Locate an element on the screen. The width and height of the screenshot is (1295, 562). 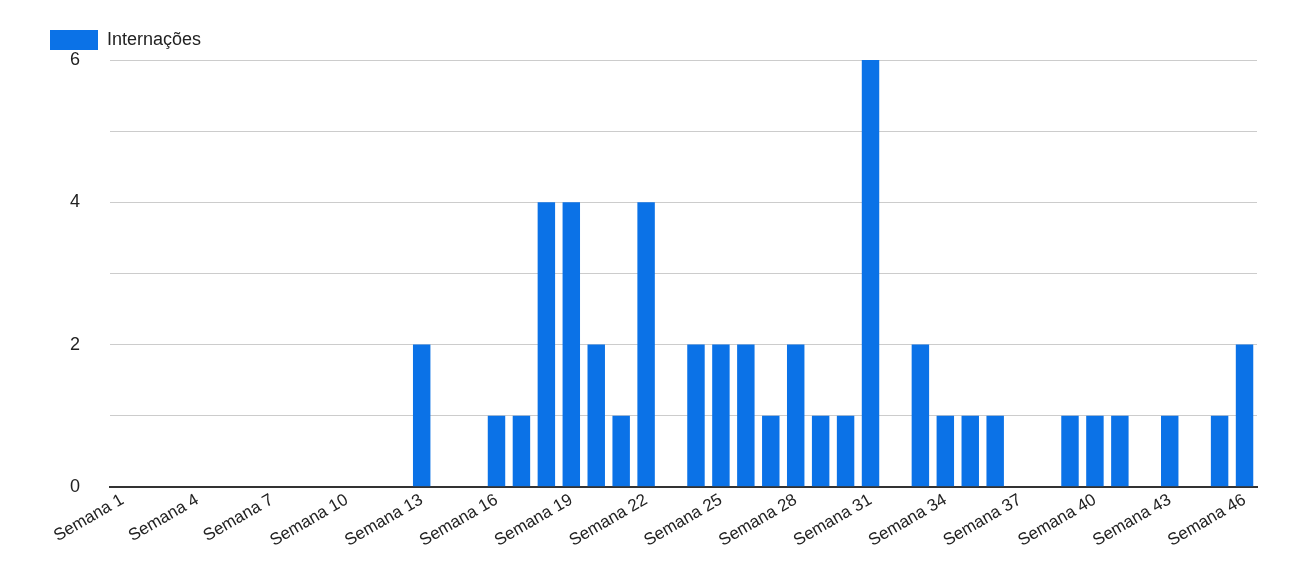
y-tick-label: 4 is located at coordinates (75, 201).